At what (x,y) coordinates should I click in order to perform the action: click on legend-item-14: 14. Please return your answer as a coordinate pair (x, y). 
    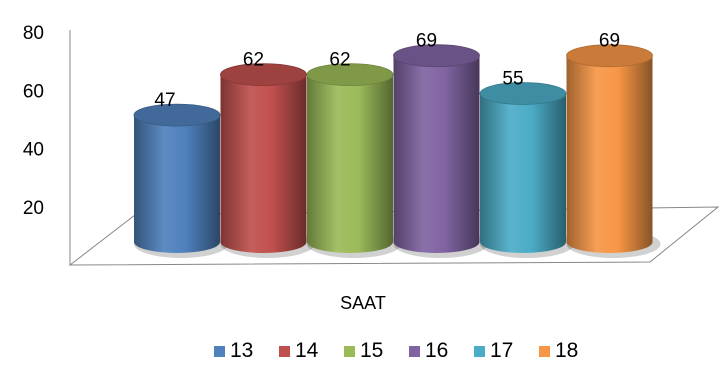
    Looking at the image, I should click on (299, 350).